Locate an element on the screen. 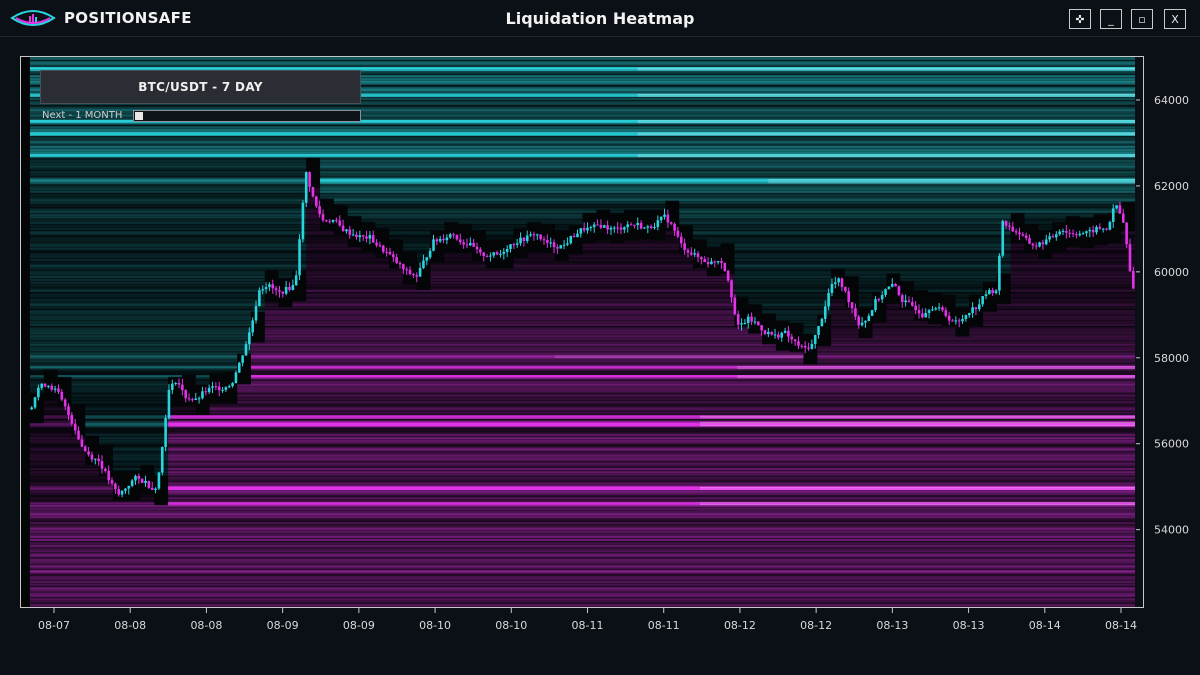 The image size is (1200, 675). slider-thumb is located at coordinates (139, 116).